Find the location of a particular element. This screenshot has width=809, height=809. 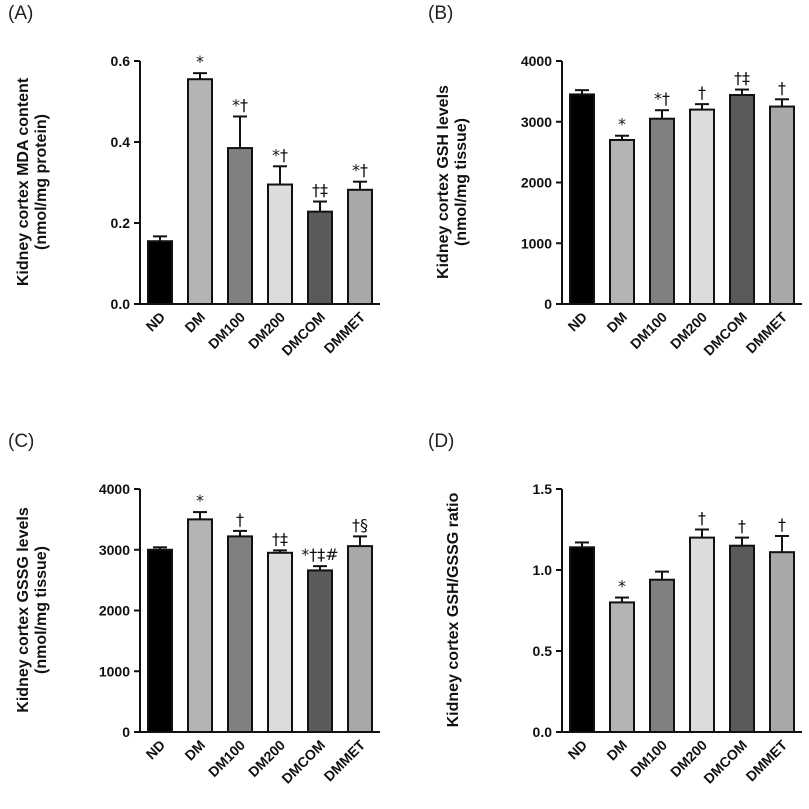

panel-label: (B) is located at coordinates (440, 13).